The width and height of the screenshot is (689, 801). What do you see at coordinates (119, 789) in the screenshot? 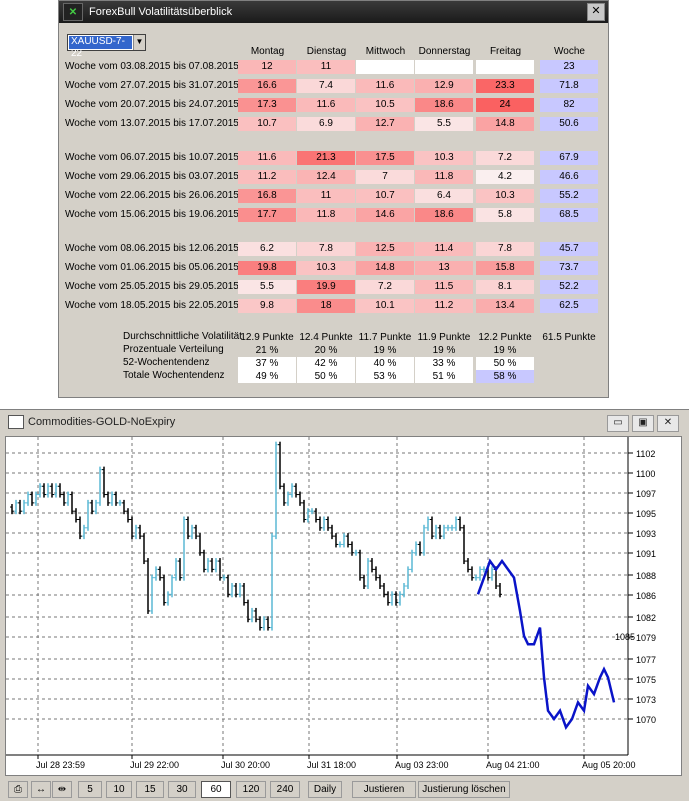
I see `timeframe-button: 10` at bounding box center [119, 789].